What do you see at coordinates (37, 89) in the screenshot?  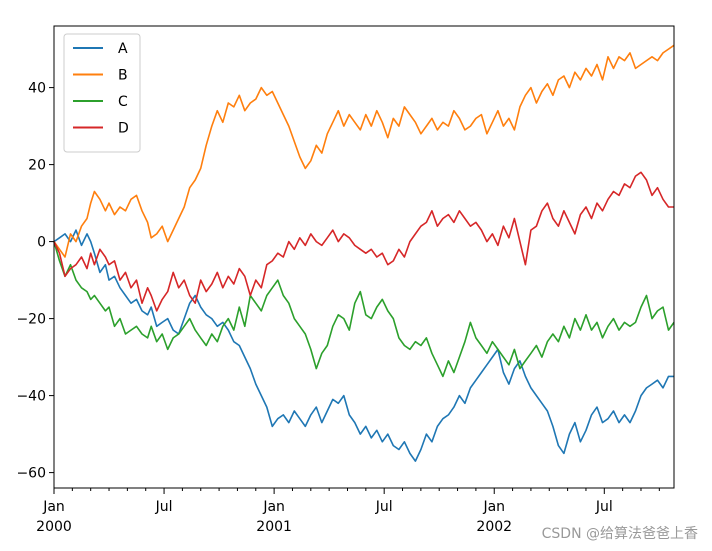 I see `y-tick-label: 40` at bounding box center [37, 89].